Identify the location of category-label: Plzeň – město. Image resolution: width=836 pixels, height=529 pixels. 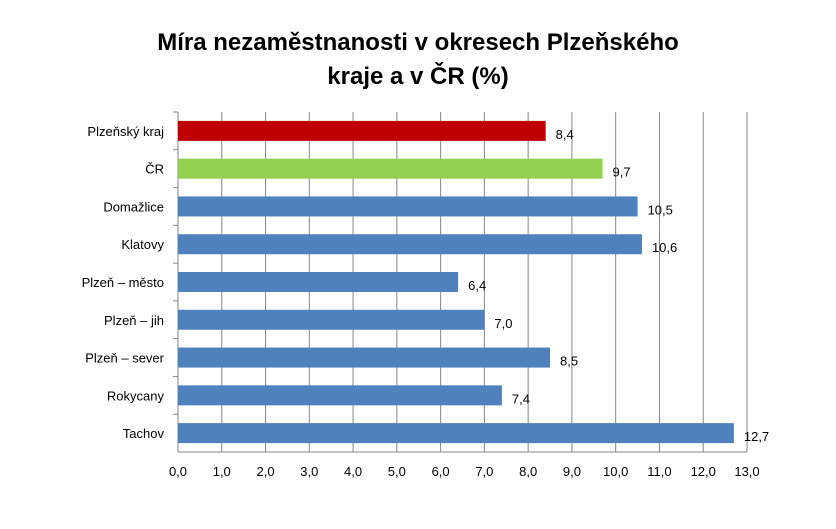
(123, 282).